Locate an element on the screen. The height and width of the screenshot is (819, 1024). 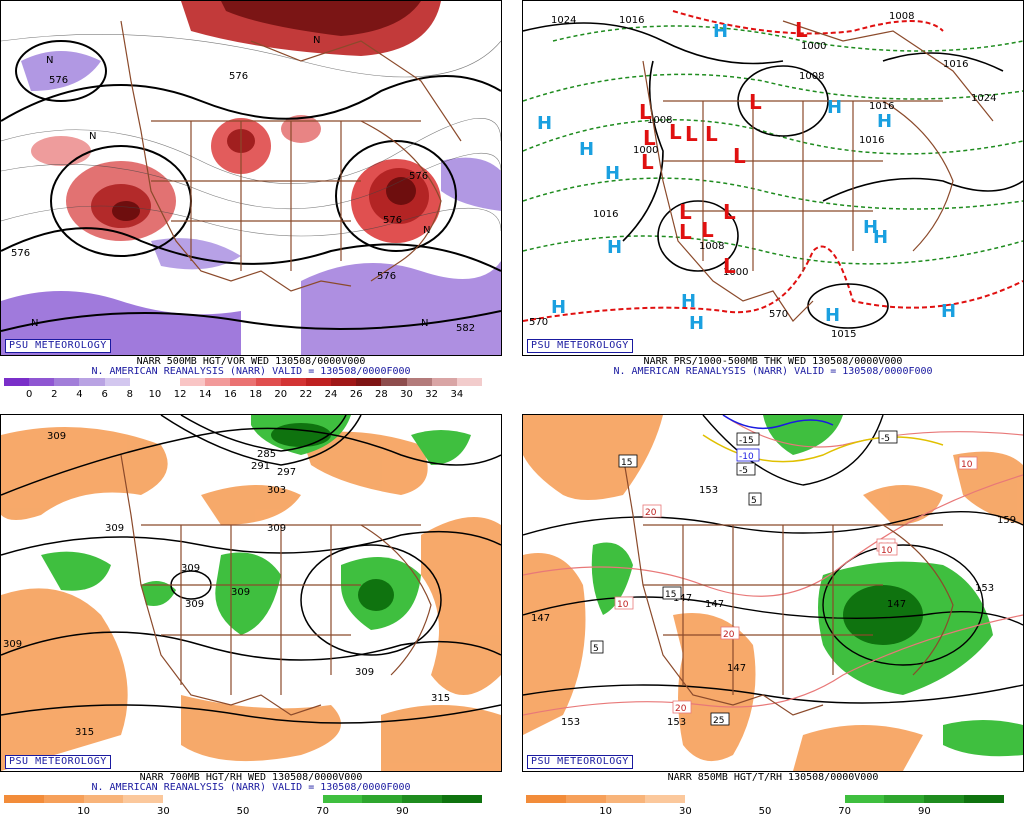
isobar-label: 1024 is located at coordinates (563, 20).